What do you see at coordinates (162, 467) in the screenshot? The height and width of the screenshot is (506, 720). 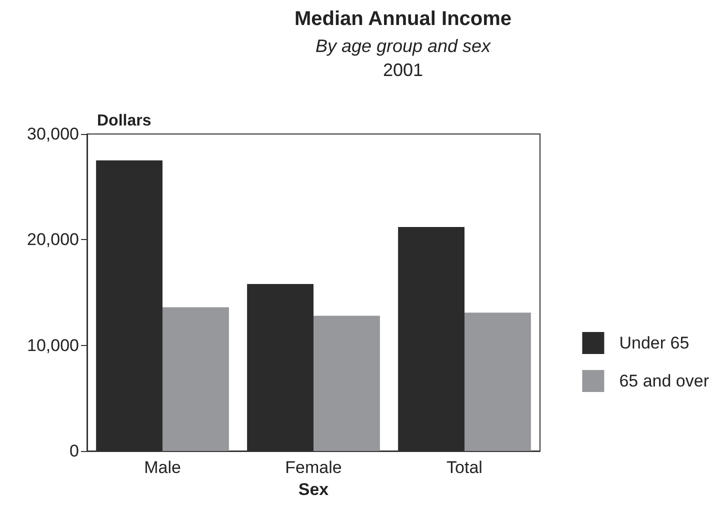 I see `x-tick-label: Male` at bounding box center [162, 467].